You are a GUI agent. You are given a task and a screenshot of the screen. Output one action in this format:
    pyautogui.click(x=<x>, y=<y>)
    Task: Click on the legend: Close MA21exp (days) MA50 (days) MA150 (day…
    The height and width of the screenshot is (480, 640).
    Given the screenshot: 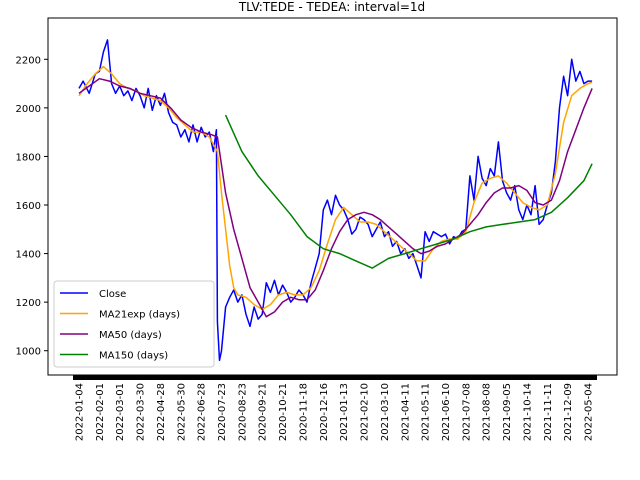 What is the action you would take?
    pyautogui.click(x=134, y=324)
    